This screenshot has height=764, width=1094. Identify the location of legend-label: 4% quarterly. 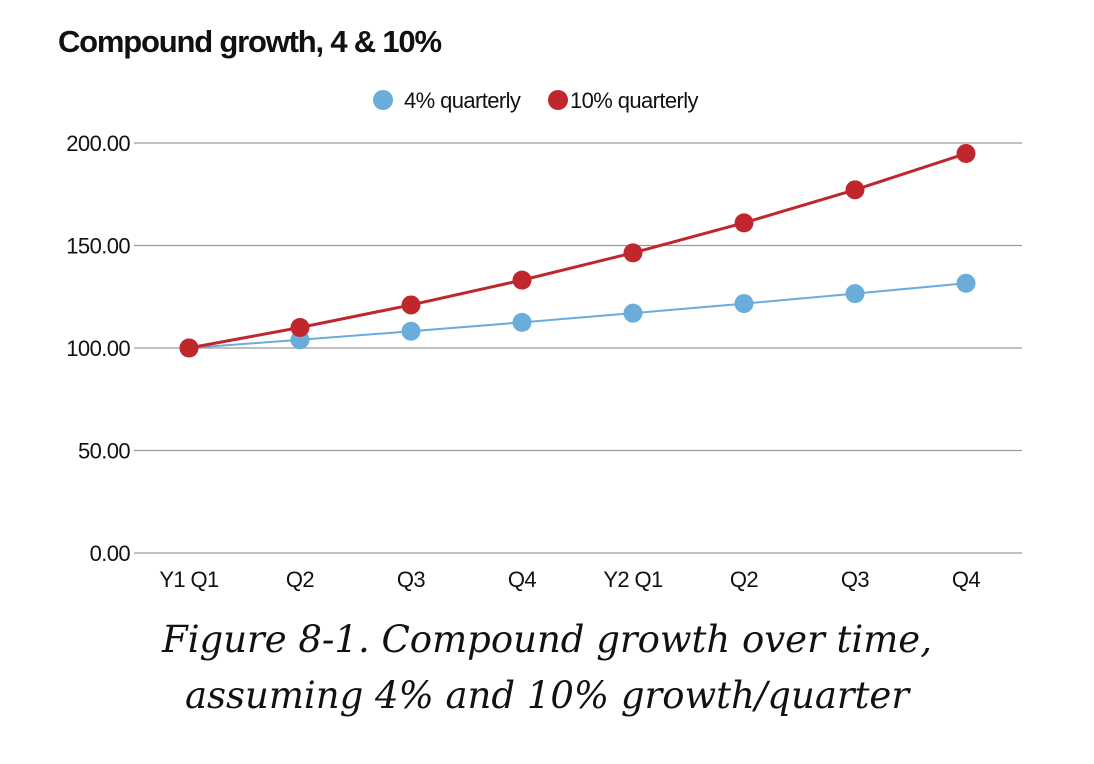
(462, 100).